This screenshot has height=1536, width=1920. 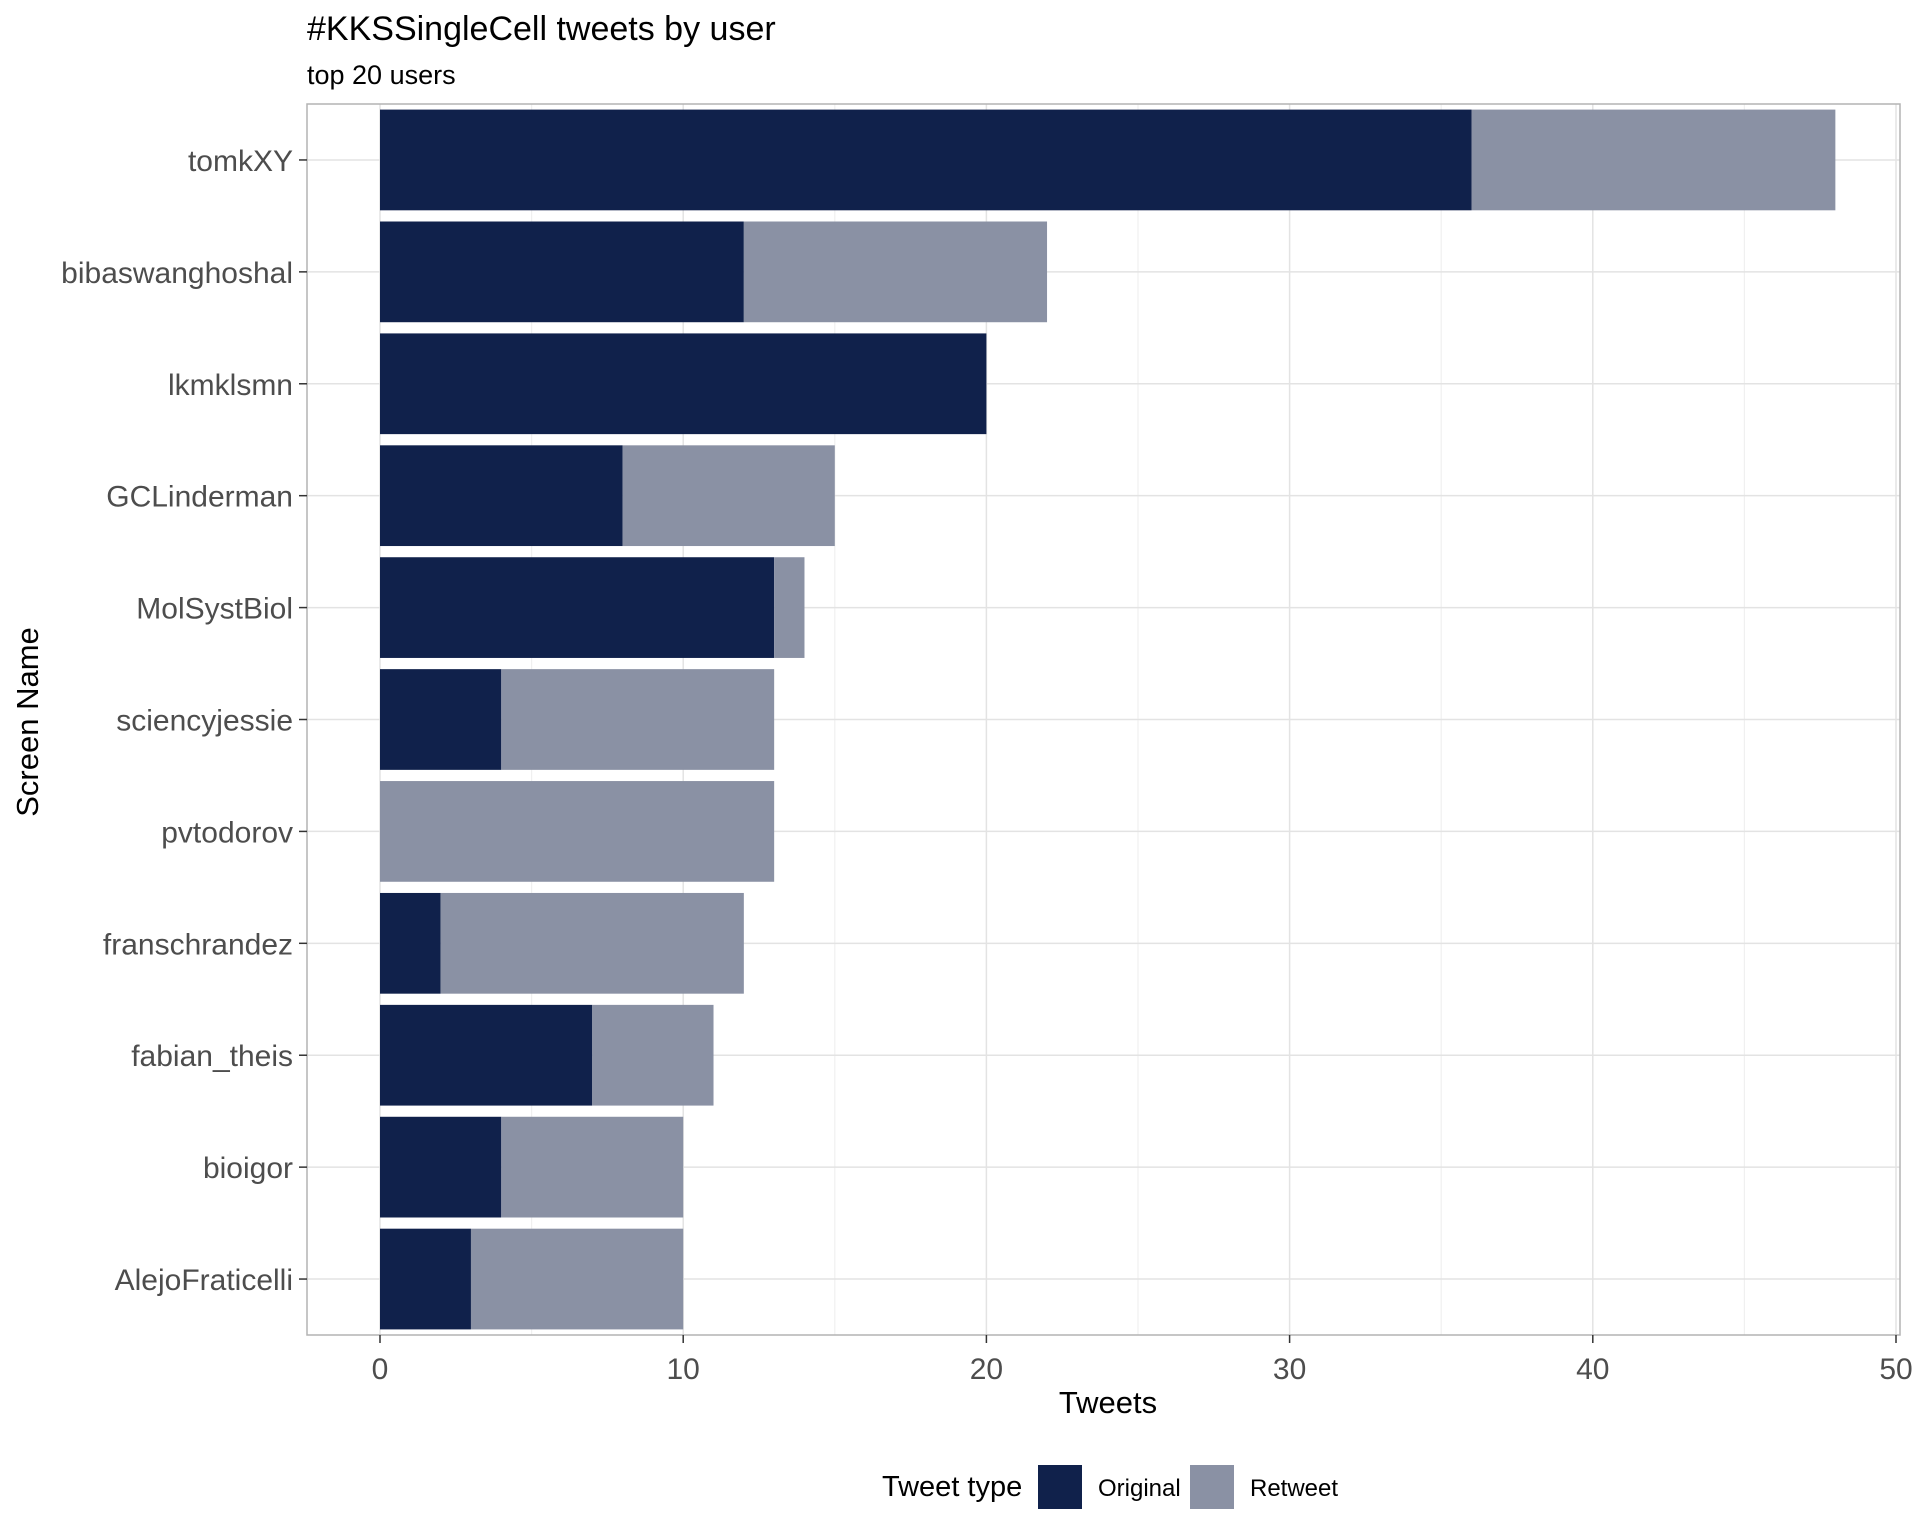 I want to click on x-tick-label: 30, so click(x=1289, y=1369).